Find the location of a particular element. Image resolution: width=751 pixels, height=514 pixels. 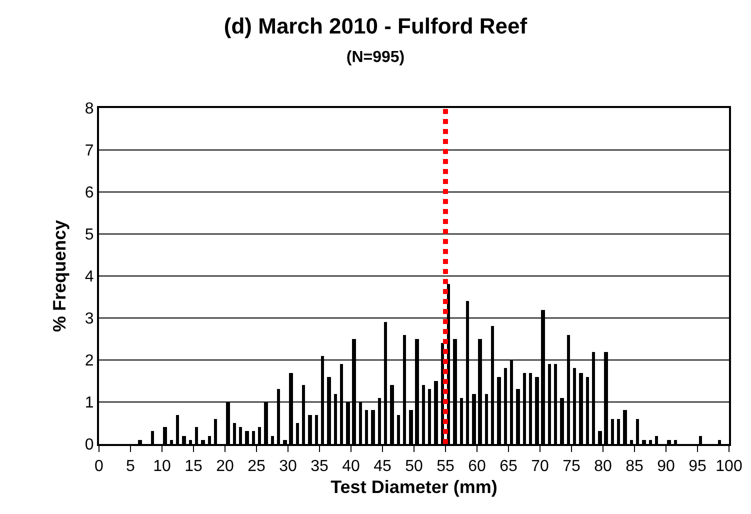

x-tick-label: 45 is located at coordinates (383, 467).